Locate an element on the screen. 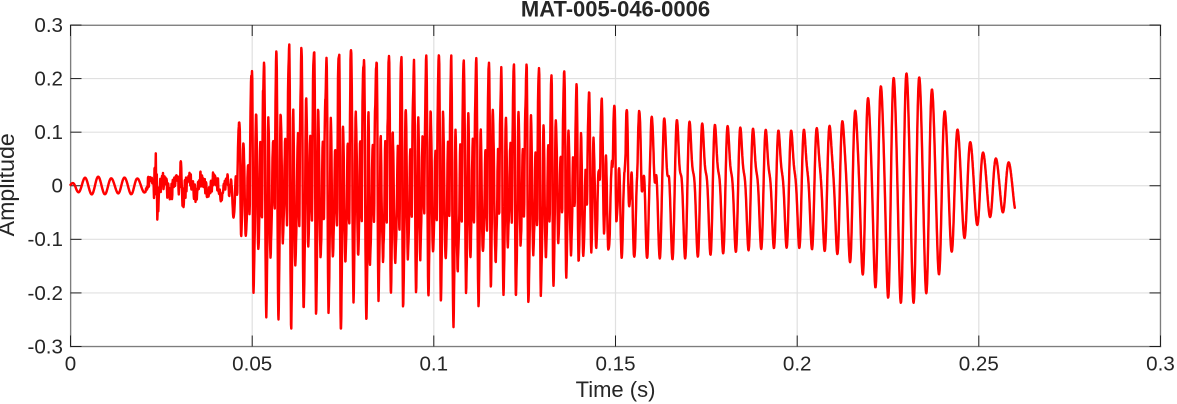 The height and width of the screenshot is (404, 1177). svg-text: Time (s) is located at coordinates (616, 389).